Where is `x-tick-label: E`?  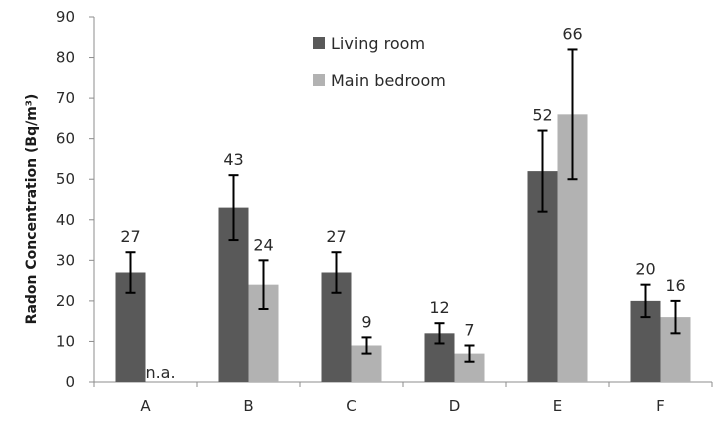
x-tick-label: E is located at coordinates (557, 406).